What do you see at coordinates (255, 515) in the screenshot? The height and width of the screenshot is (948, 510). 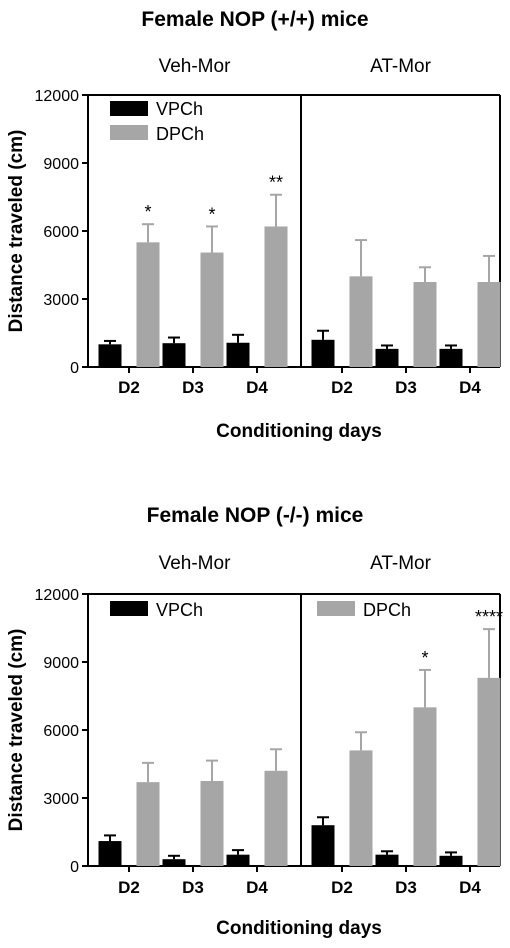 I see `chart-title: Female NOP (-/-) mice` at bounding box center [255, 515].